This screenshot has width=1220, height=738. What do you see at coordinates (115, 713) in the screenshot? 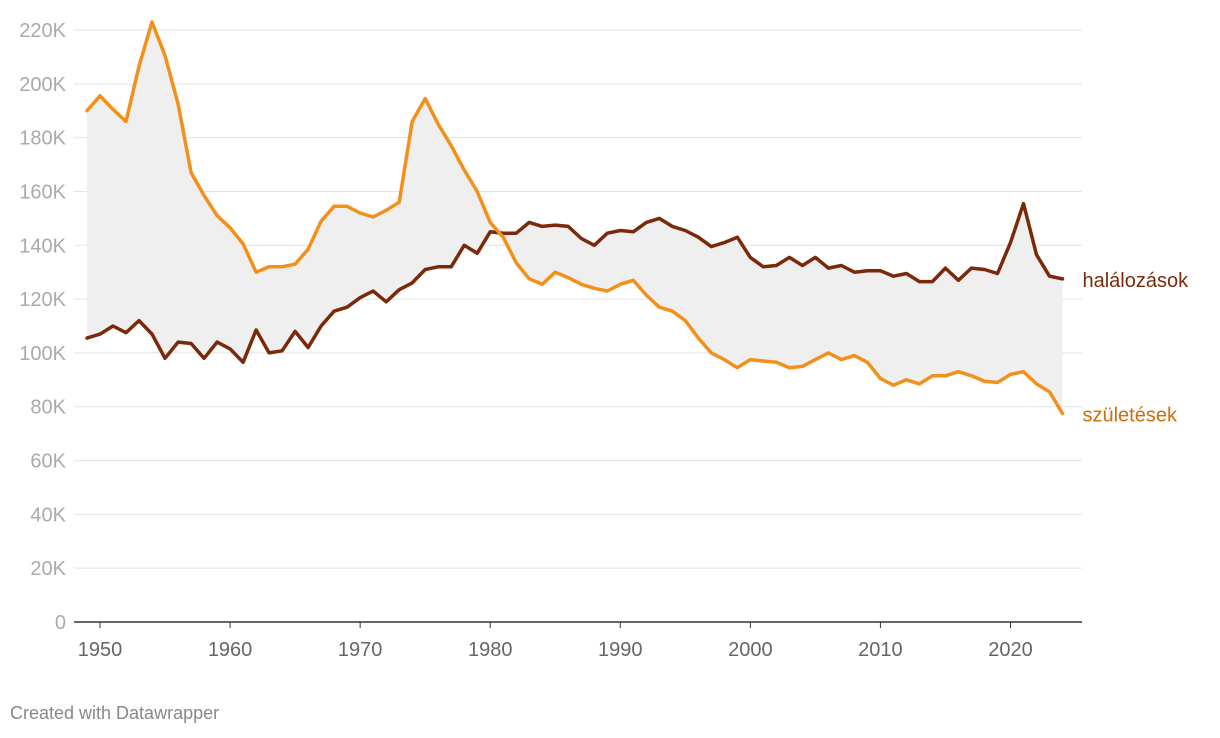
I see `credit-text: Created with Datawrapper` at bounding box center [115, 713].